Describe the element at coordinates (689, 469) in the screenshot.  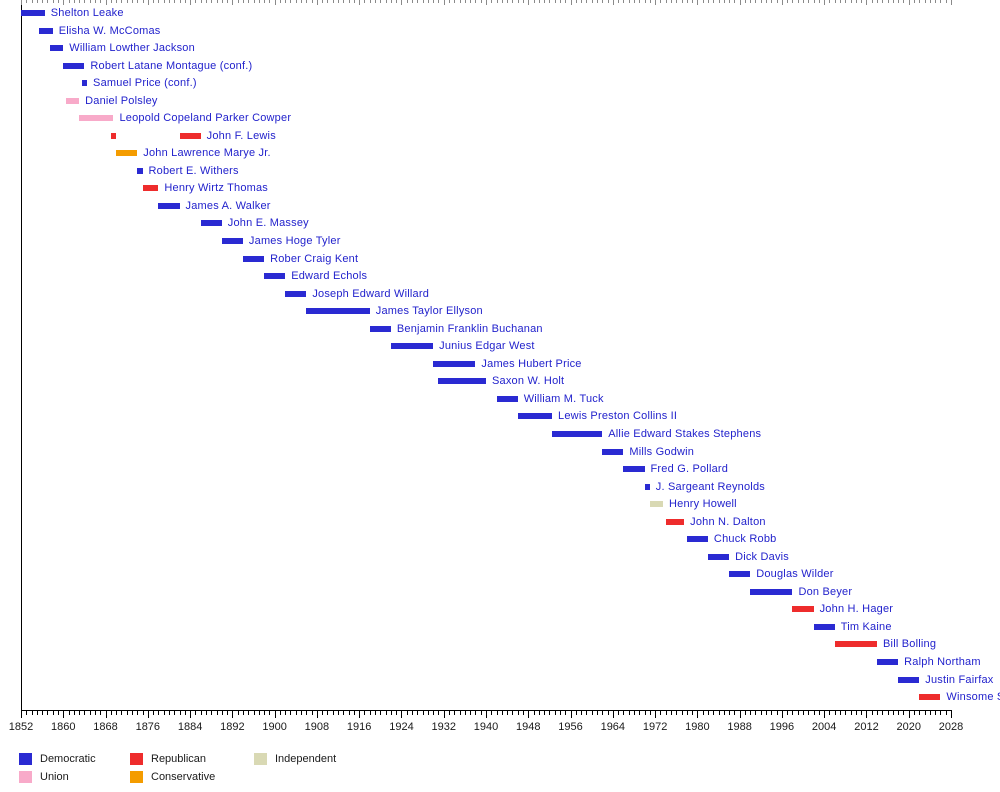
I see `timeline-row-label: Fred G. Pollard` at that location.